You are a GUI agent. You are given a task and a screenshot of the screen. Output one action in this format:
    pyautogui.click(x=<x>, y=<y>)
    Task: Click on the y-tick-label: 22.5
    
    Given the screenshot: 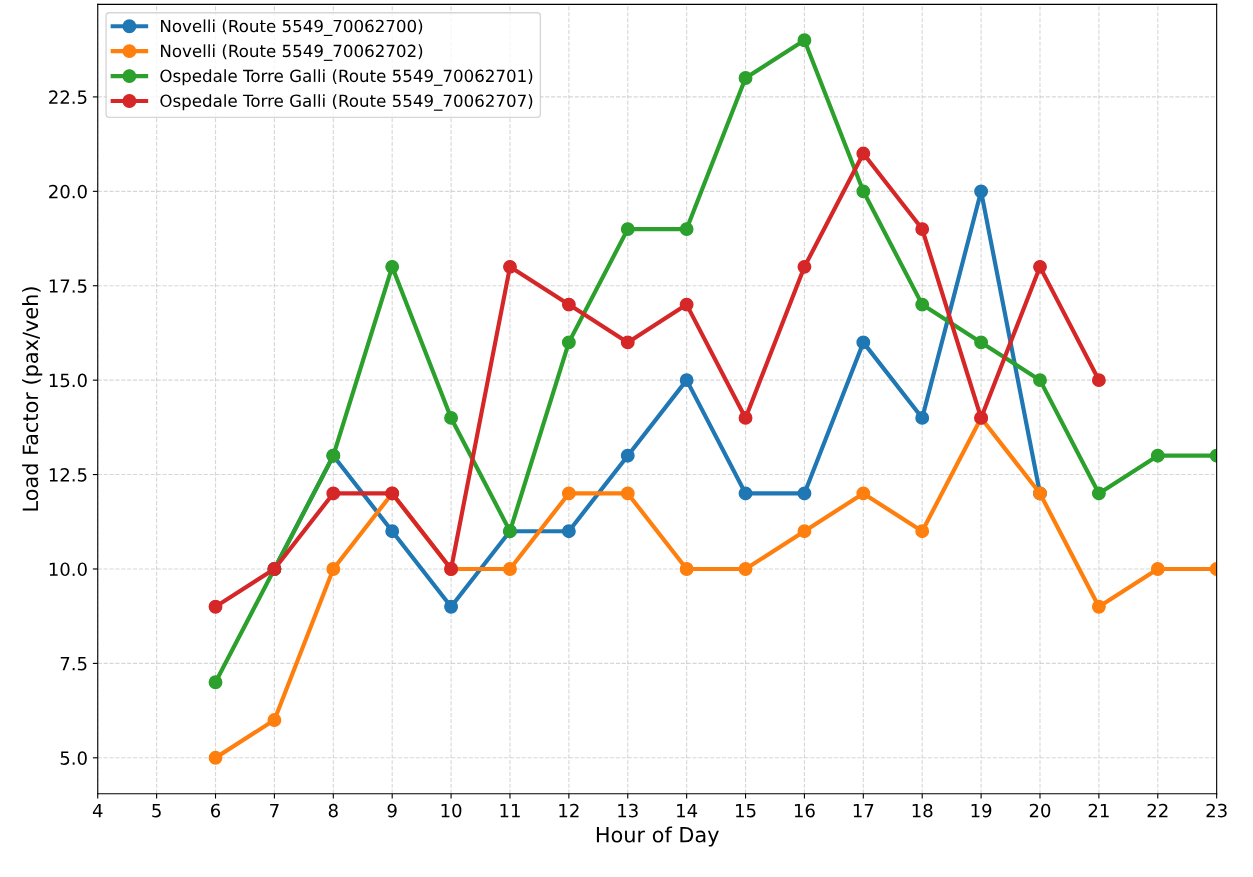 What is the action you would take?
    pyautogui.click(x=68, y=97)
    